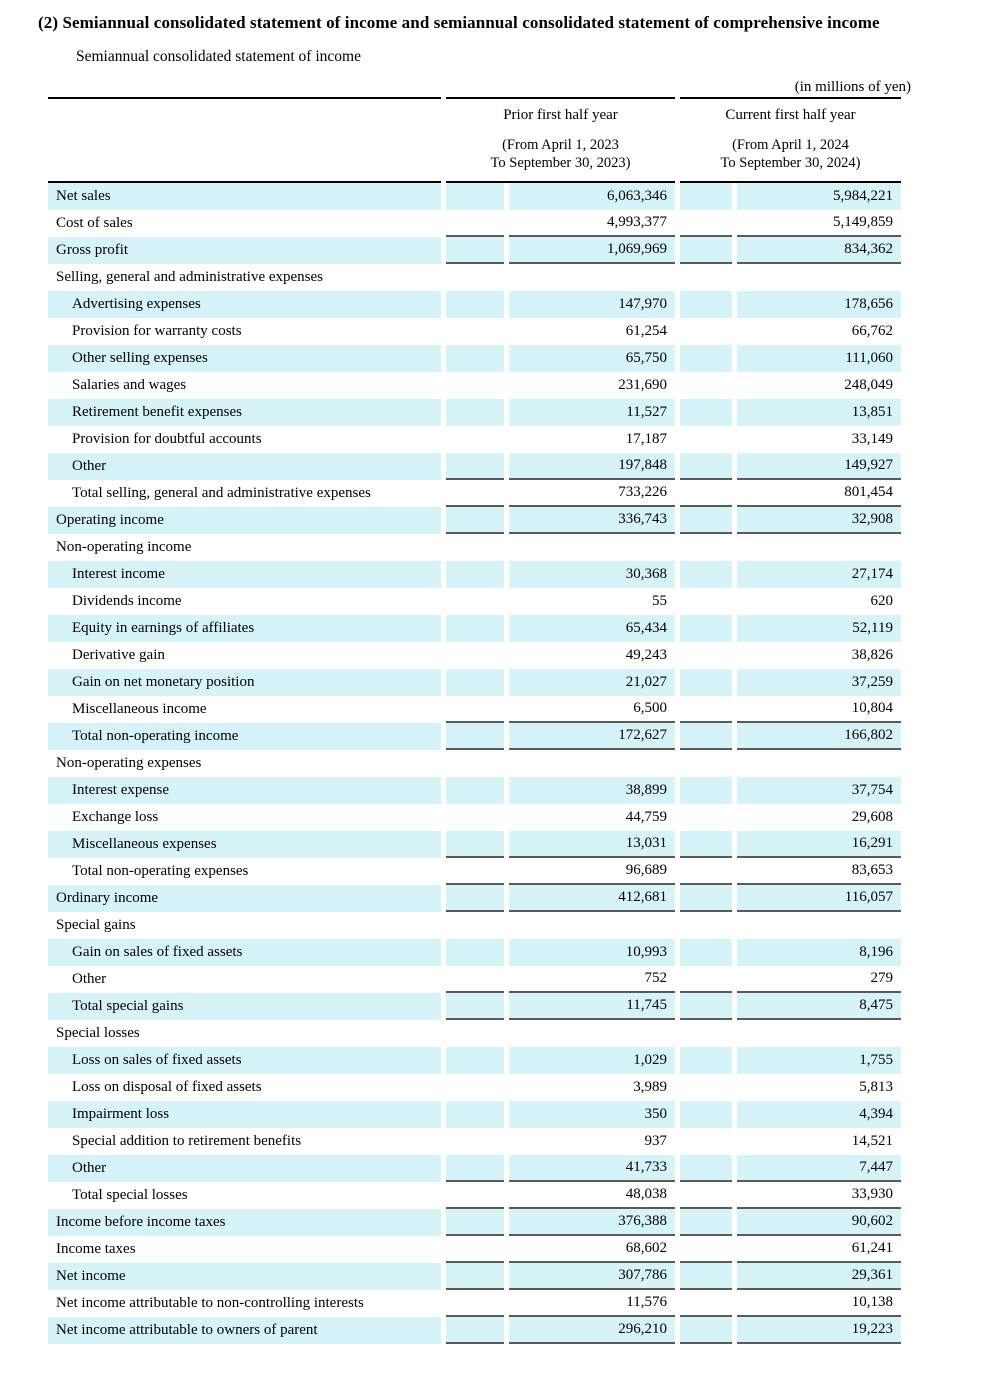 The width and height of the screenshot is (986, 1386). What do you see at coordinates (819, 763) in the screenshot?
I see `current-value` at bounding box center [819, 763].